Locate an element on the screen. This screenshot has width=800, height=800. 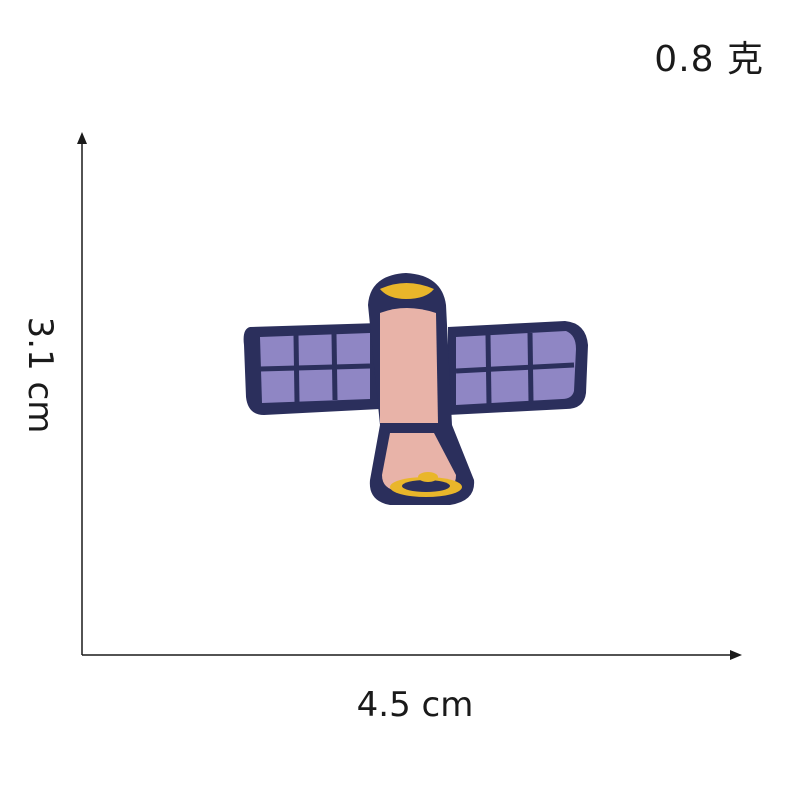
weight-label: 0.8 克 is located at coordinates (709, 59).